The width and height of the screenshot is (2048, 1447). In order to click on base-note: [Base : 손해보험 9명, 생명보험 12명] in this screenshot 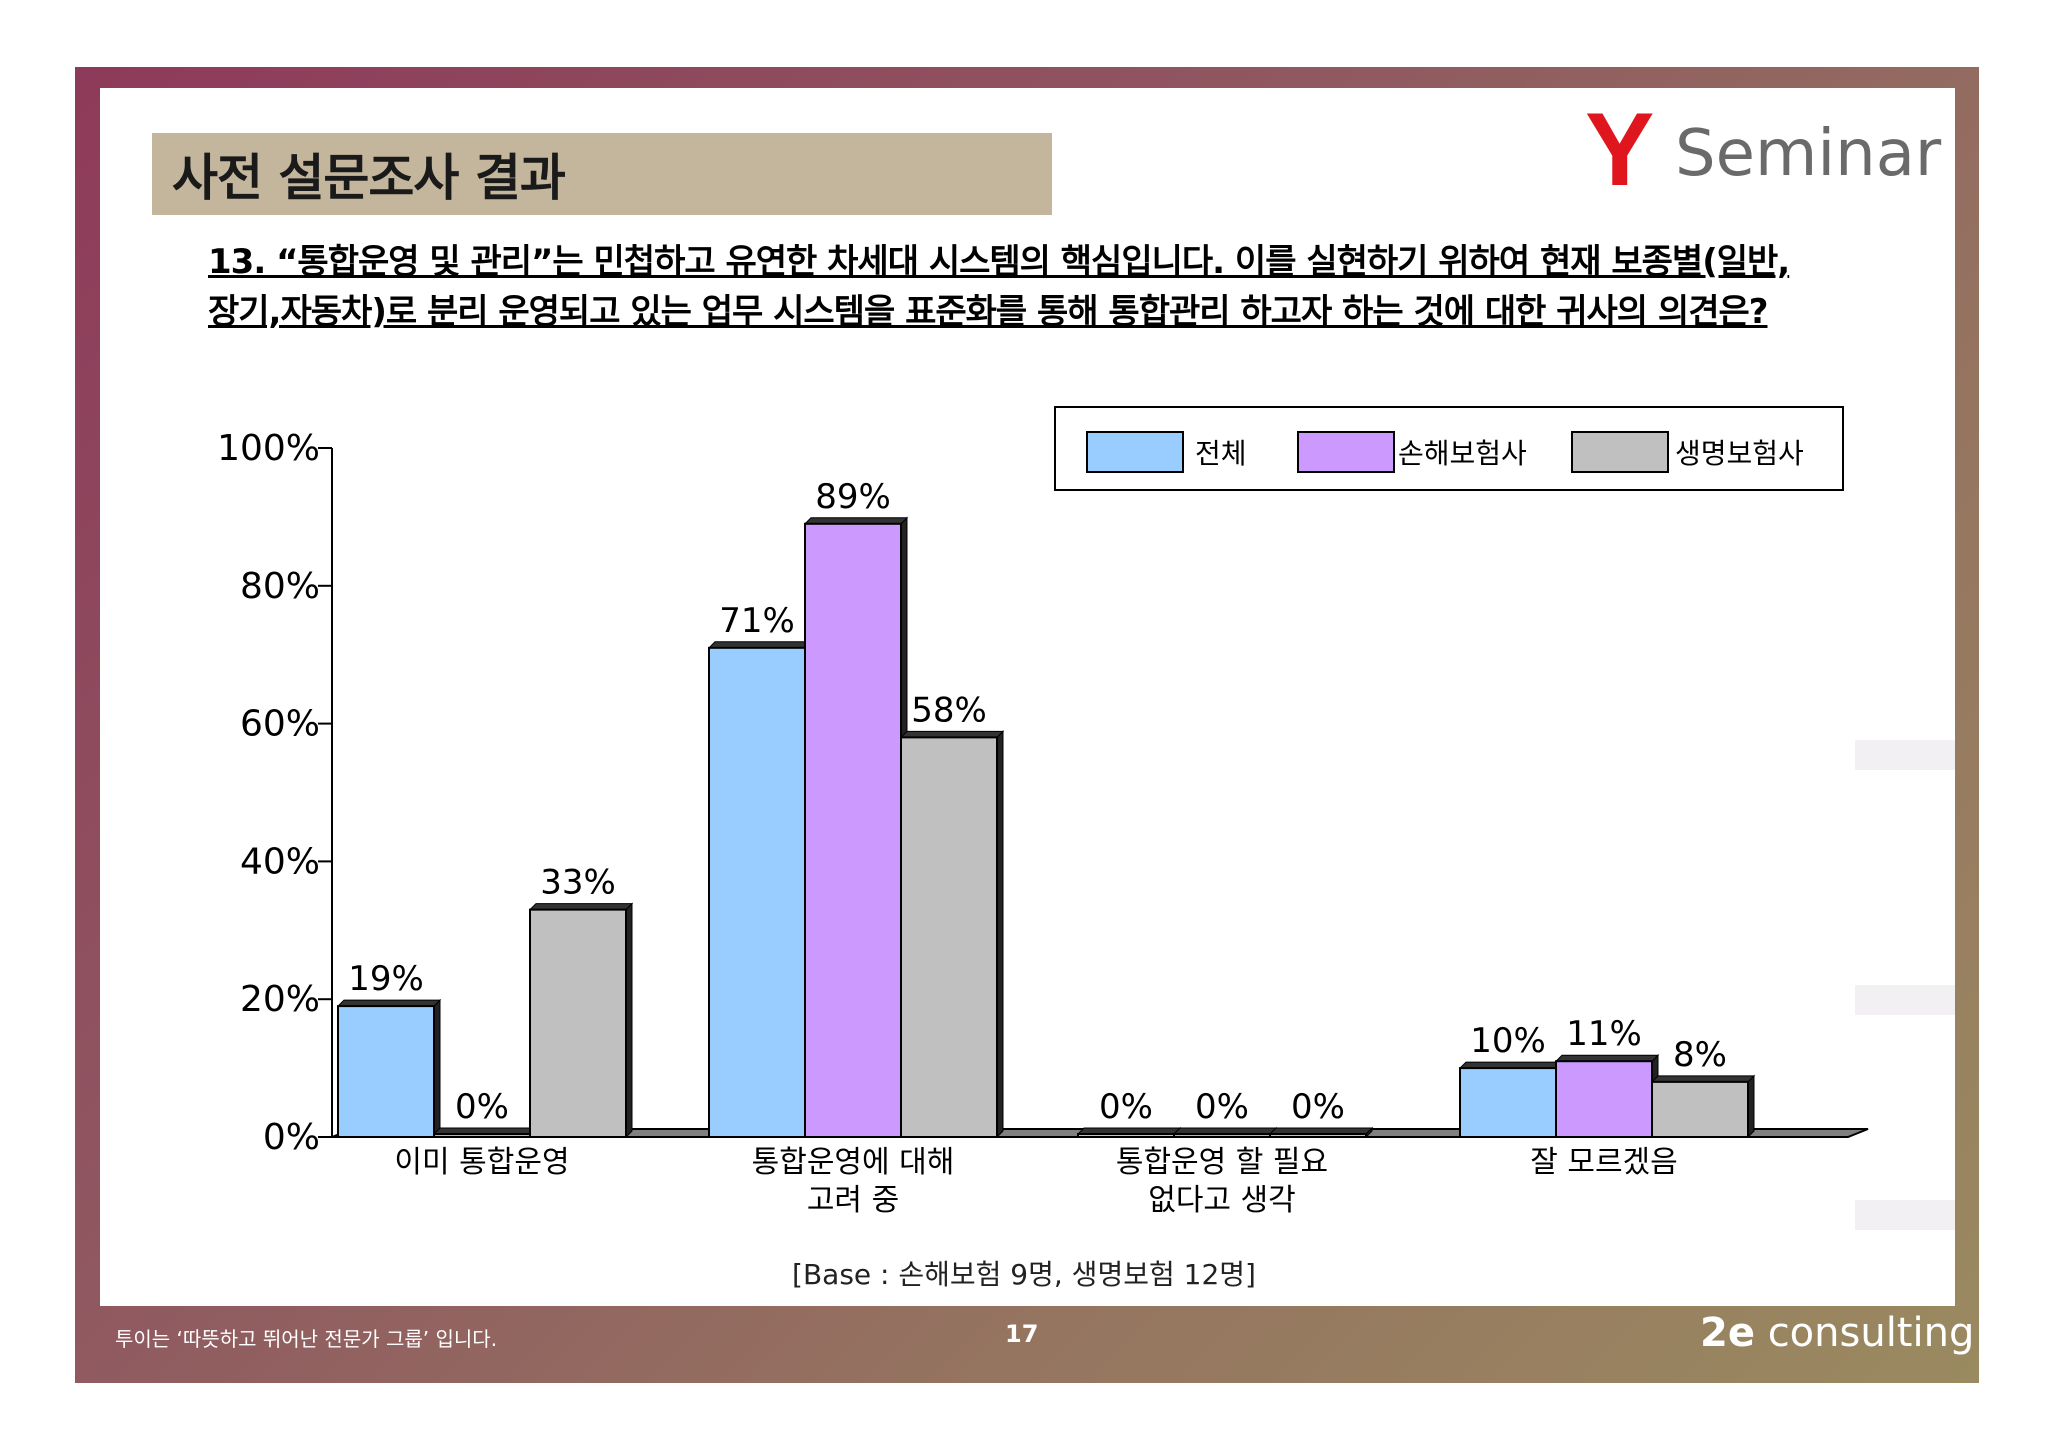, I will do `click(1024, 1274)`.